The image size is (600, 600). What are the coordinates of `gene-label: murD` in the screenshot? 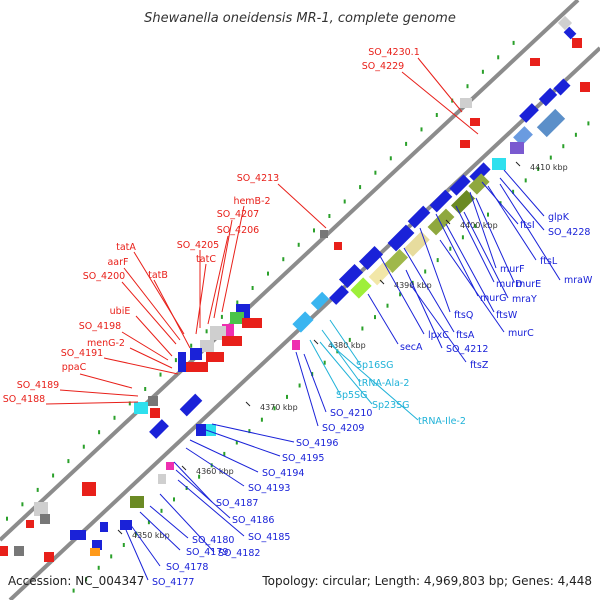 It's located at (509, 284).